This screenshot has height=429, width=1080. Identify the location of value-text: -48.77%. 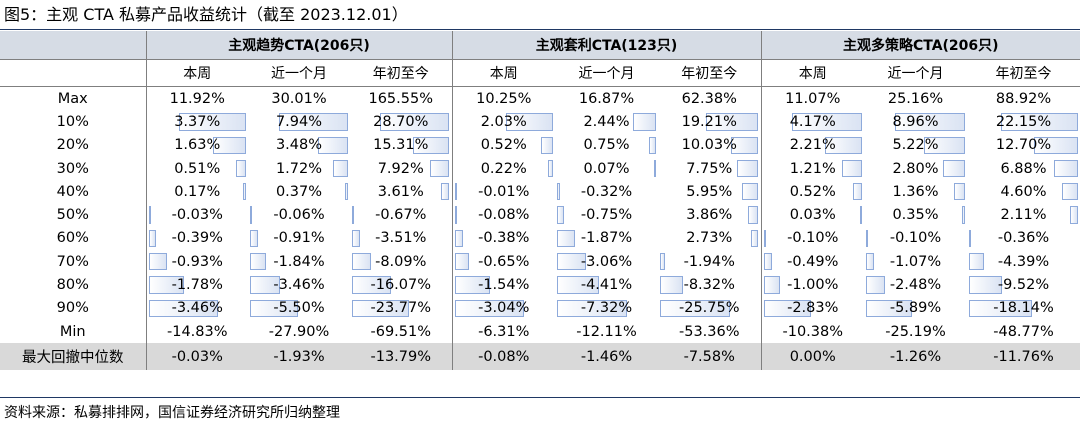
(1023, 331).